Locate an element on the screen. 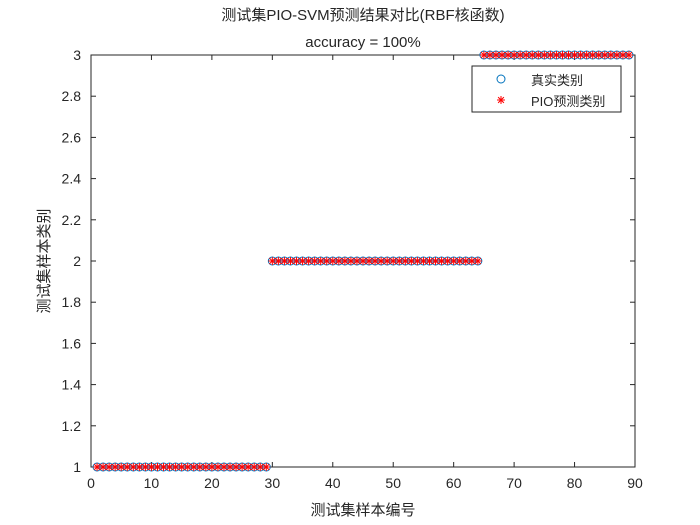 Image resolution: width=700 pixels, height=525 pixels. y-tick-label: 1.8 is located at coordinates (72, 302).